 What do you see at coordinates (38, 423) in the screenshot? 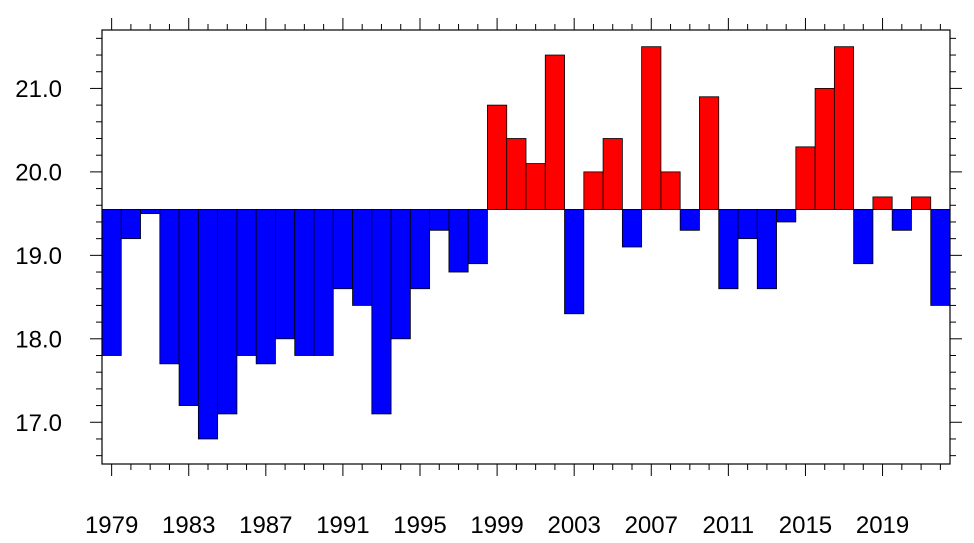
I see `y-tick-label-17.0: 17.0` at bounding box center [38, 423].